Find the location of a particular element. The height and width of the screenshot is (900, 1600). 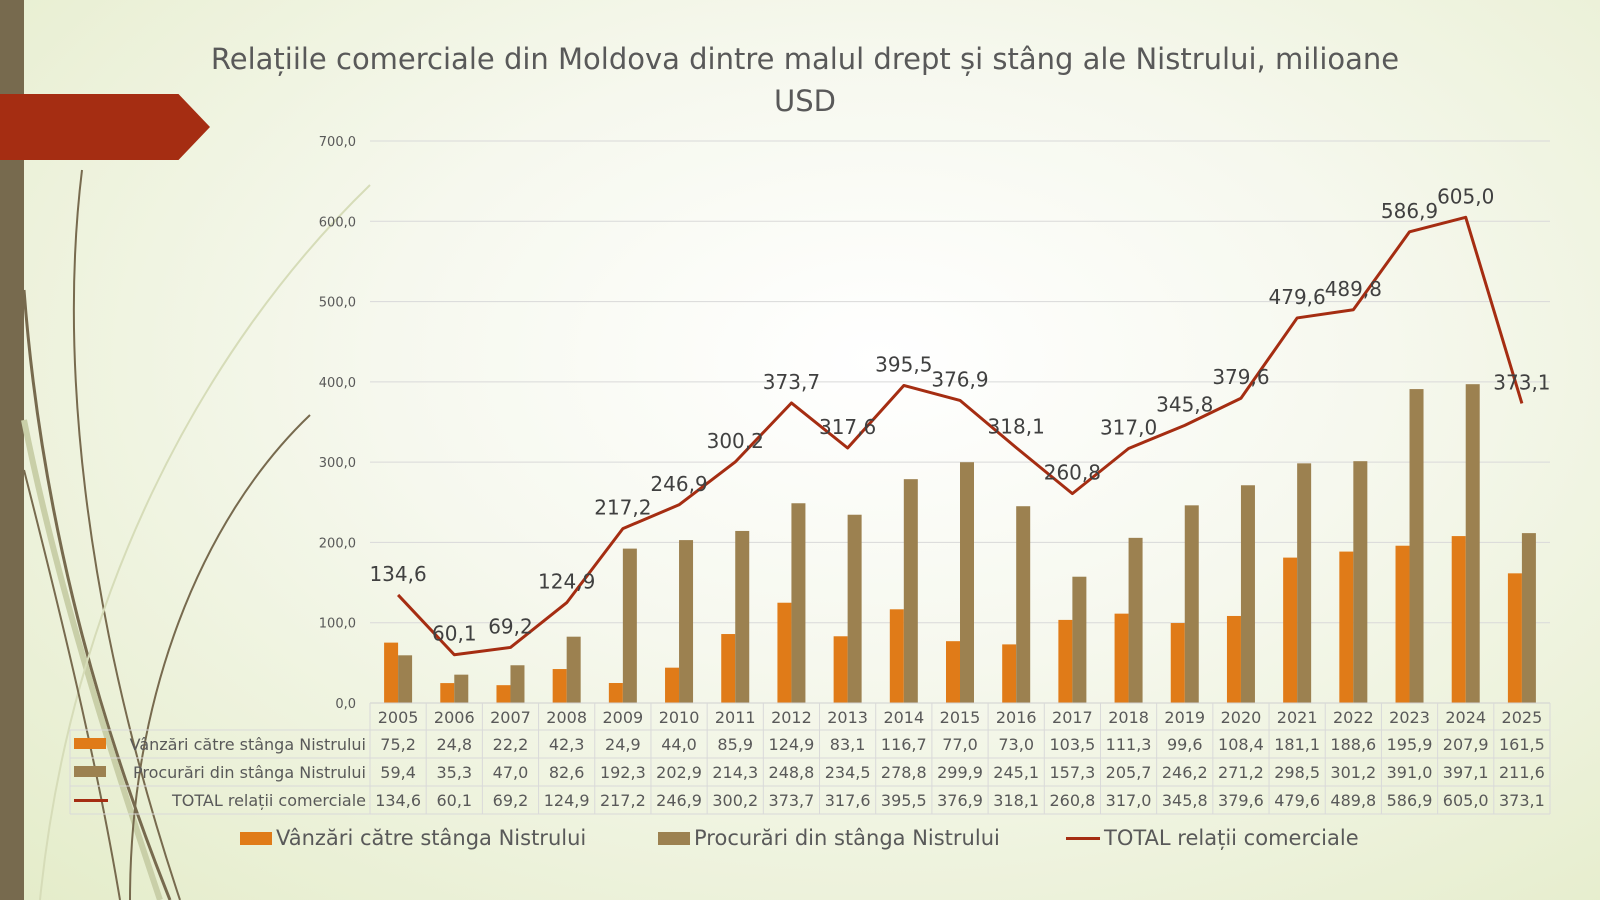

y-tick-label: 100,0 is located at coordinates (337, 624).